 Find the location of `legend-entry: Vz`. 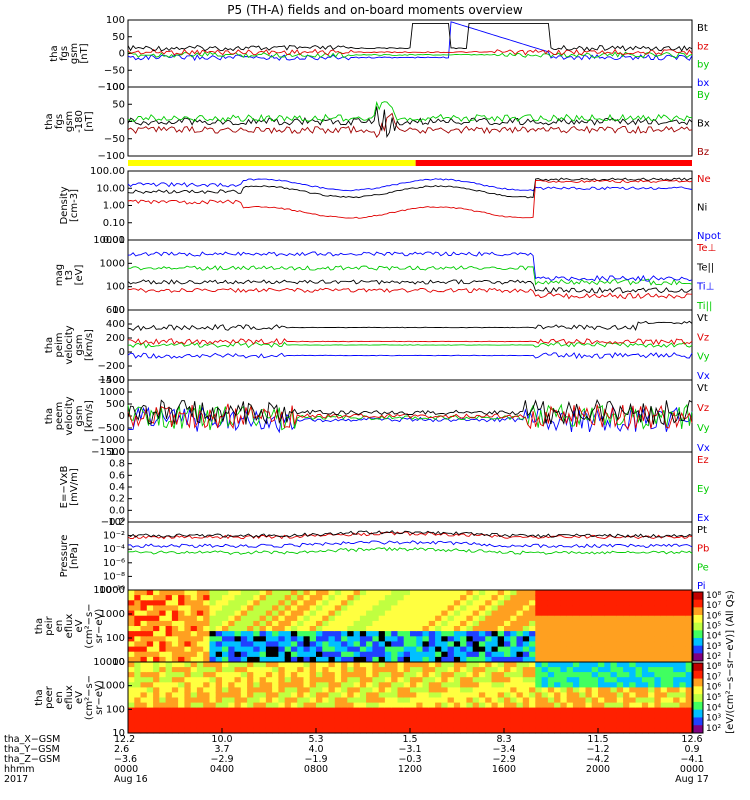

legend-entry: Vz is located at coordinates (703, 408).